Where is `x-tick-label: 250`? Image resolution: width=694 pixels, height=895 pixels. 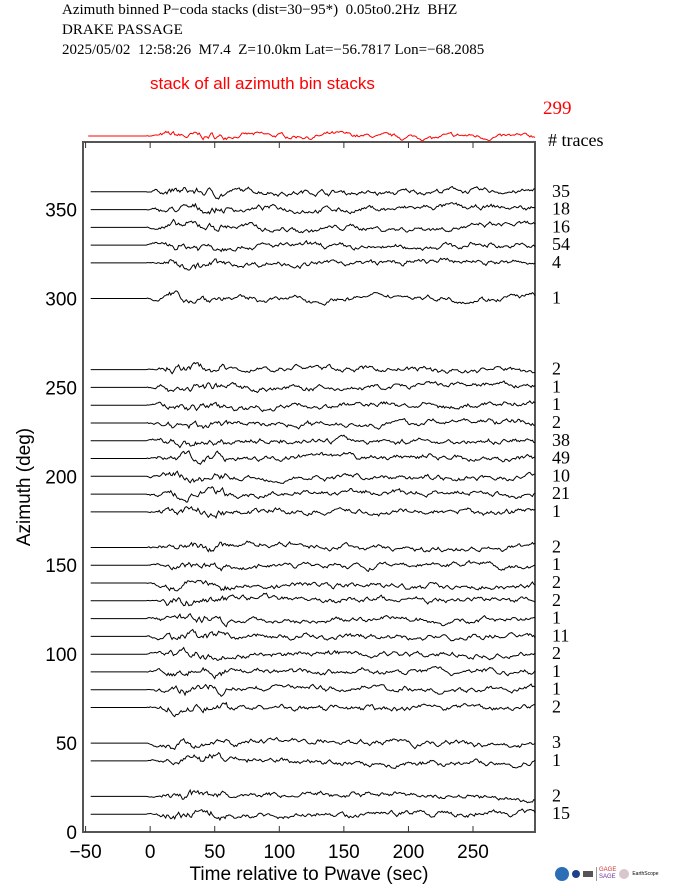
x-tick-label: 250 is located at coordinates (473, 852).